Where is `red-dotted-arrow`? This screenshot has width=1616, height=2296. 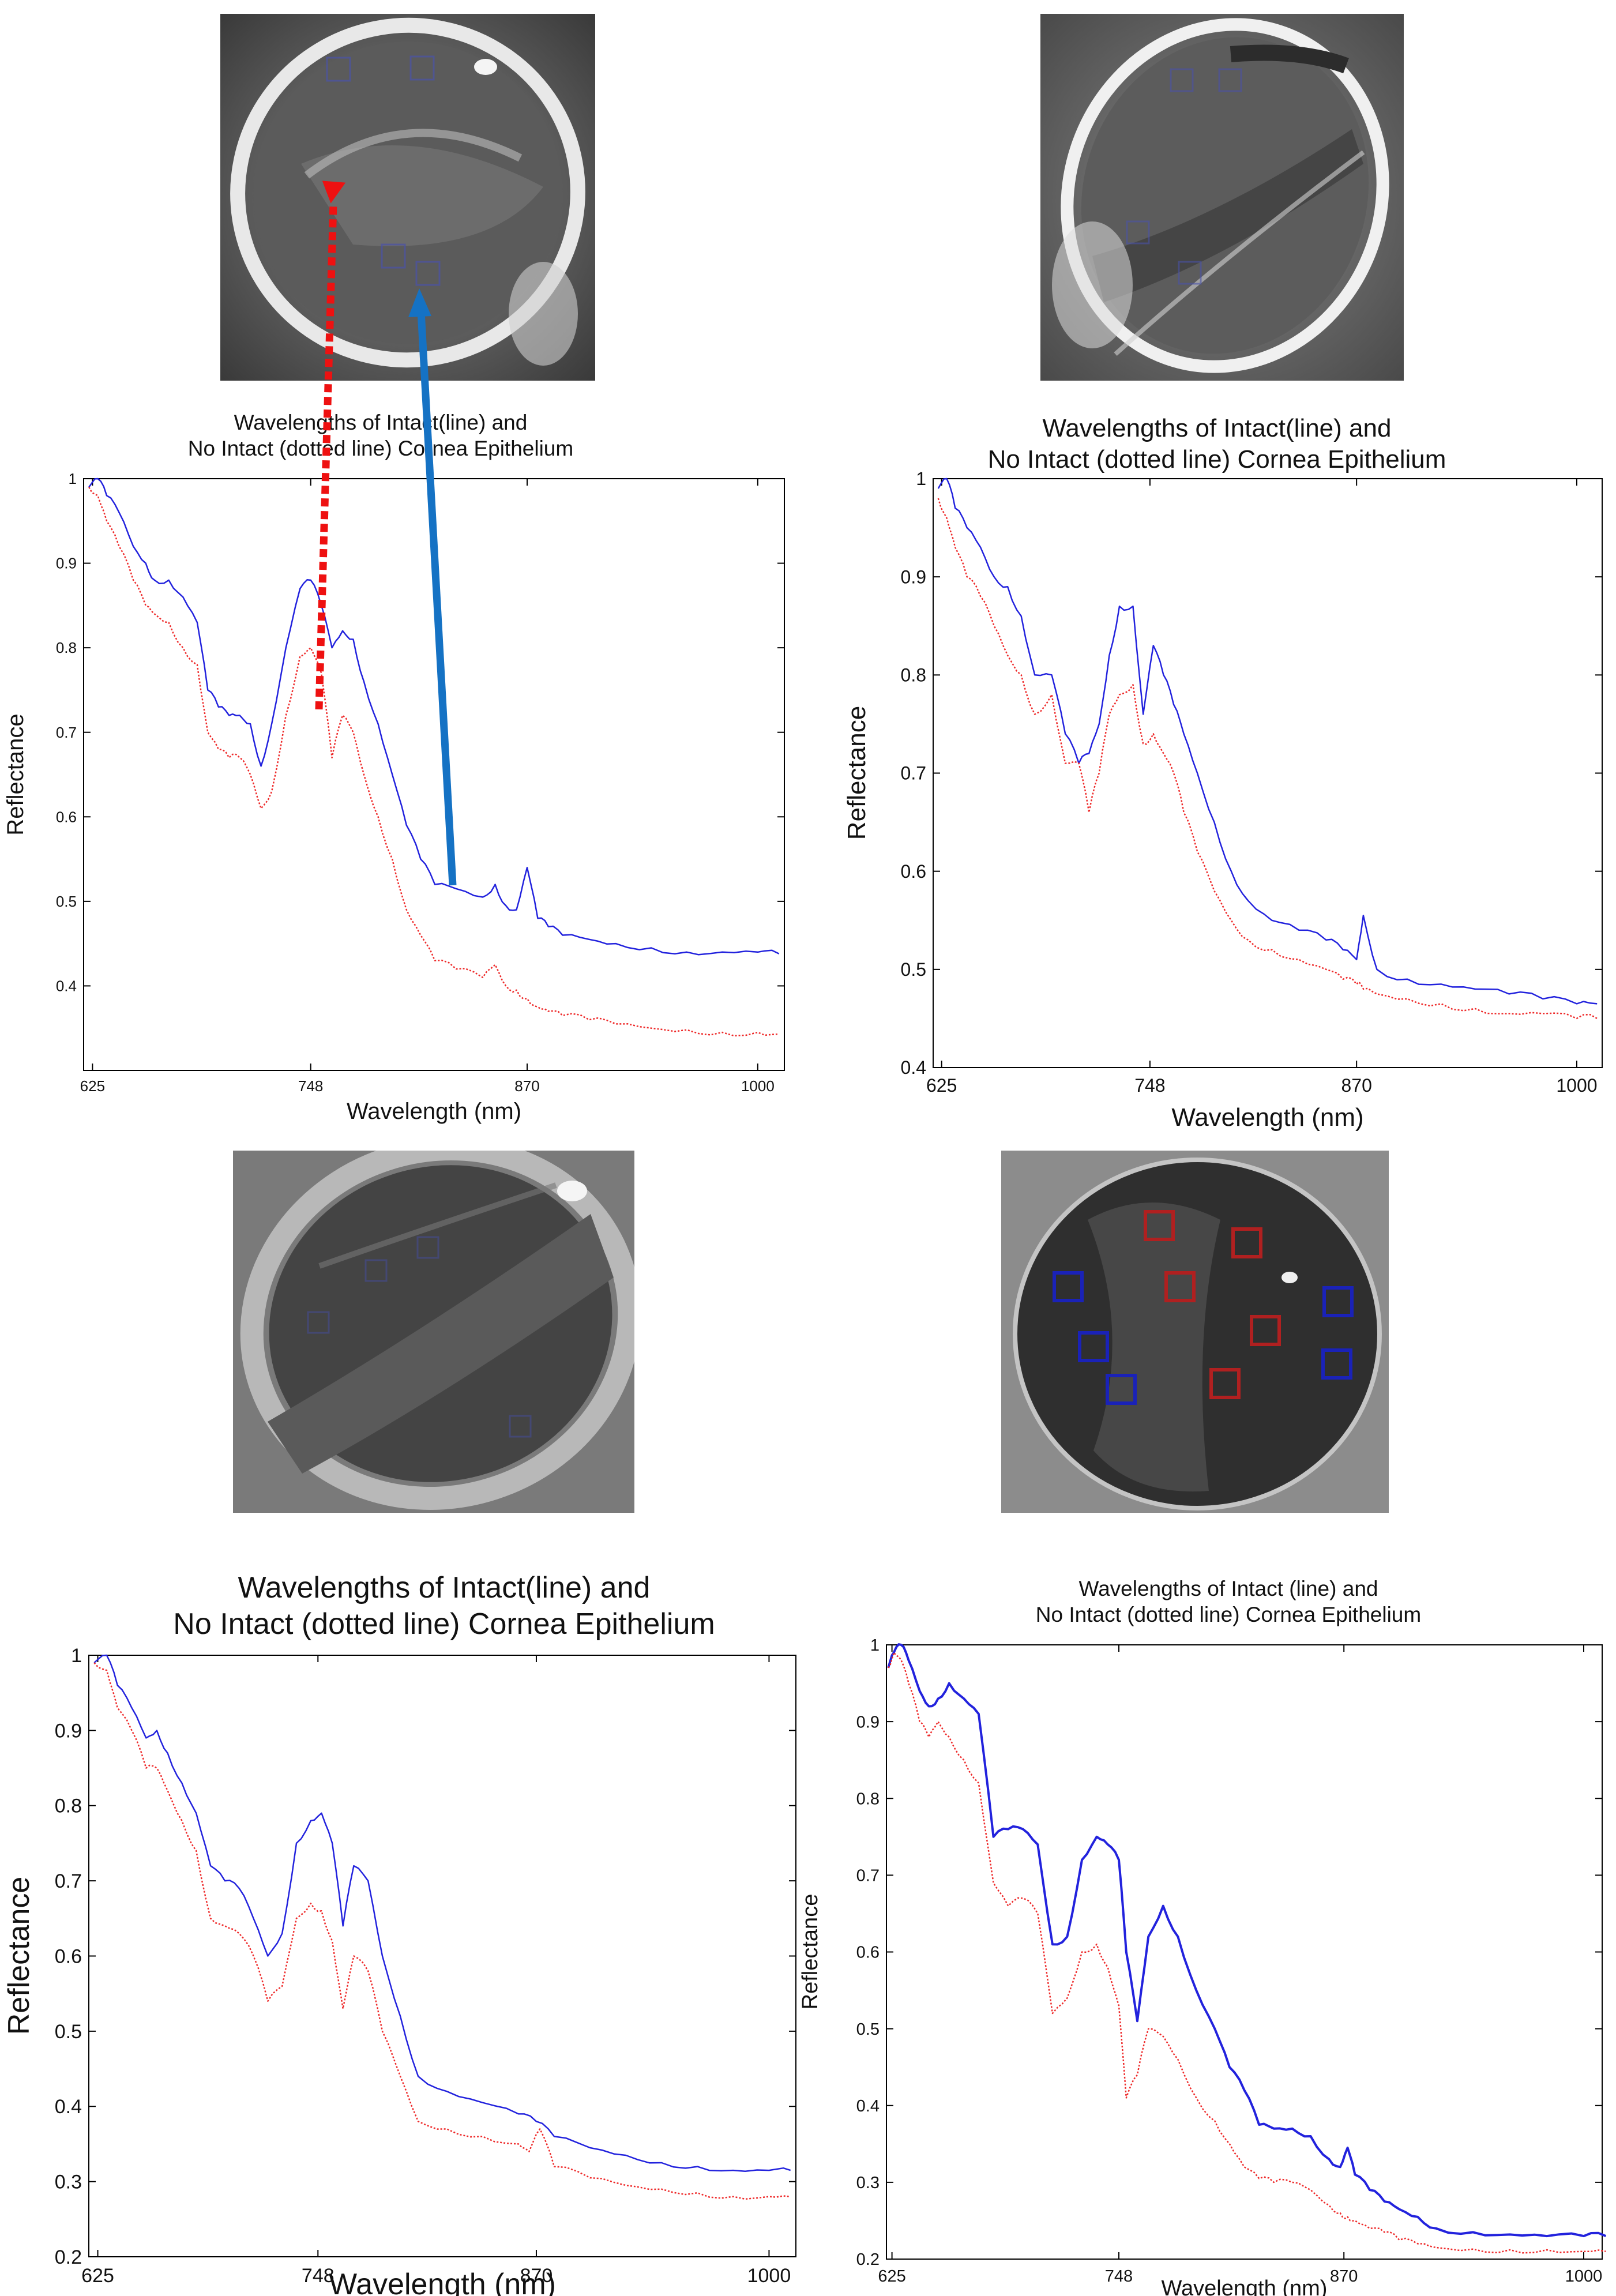
red-dotted-arrow is located at coordinates (326, 456).